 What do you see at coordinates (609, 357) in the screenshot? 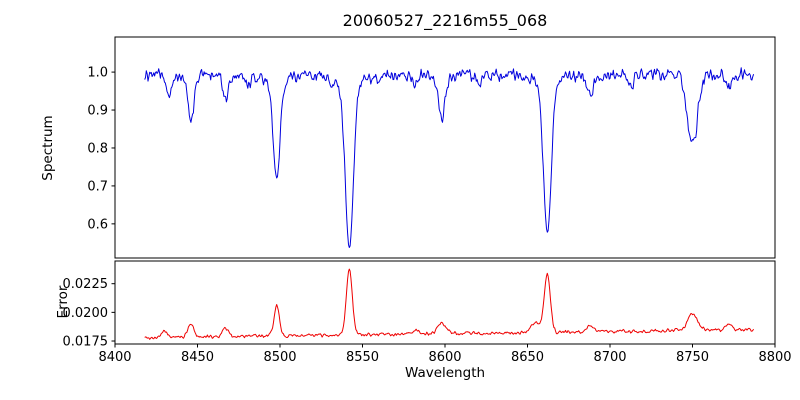
I see `x-tick-label: 8700` at bounding box center [609, 357].